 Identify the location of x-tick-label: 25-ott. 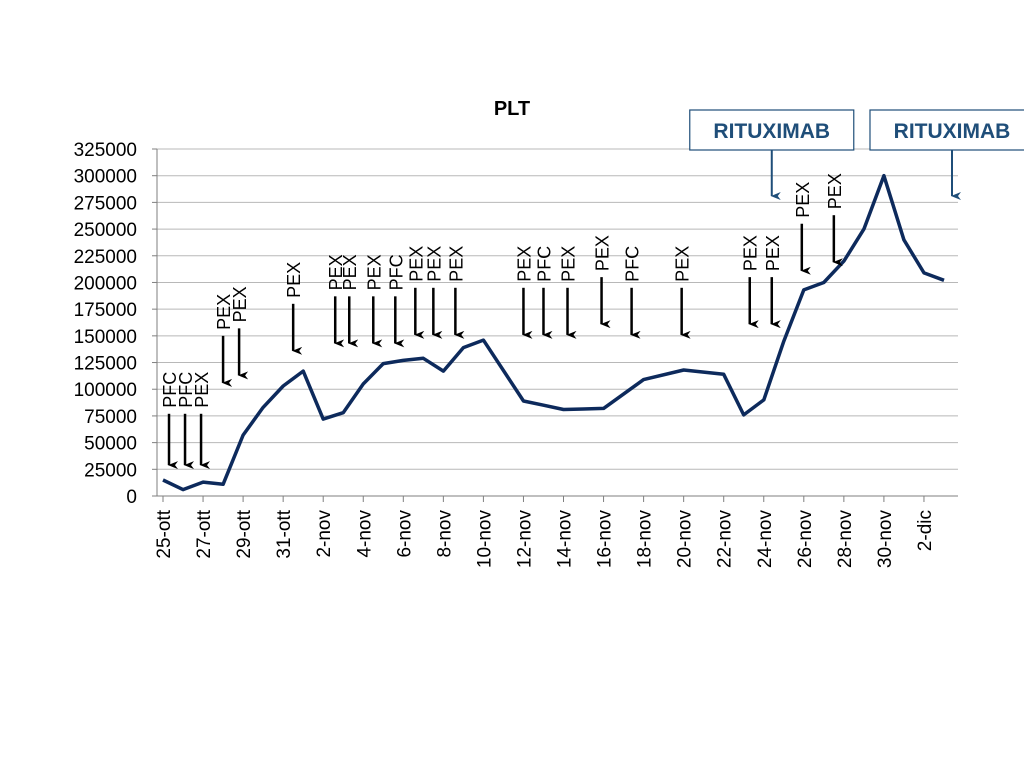
(164, 533).